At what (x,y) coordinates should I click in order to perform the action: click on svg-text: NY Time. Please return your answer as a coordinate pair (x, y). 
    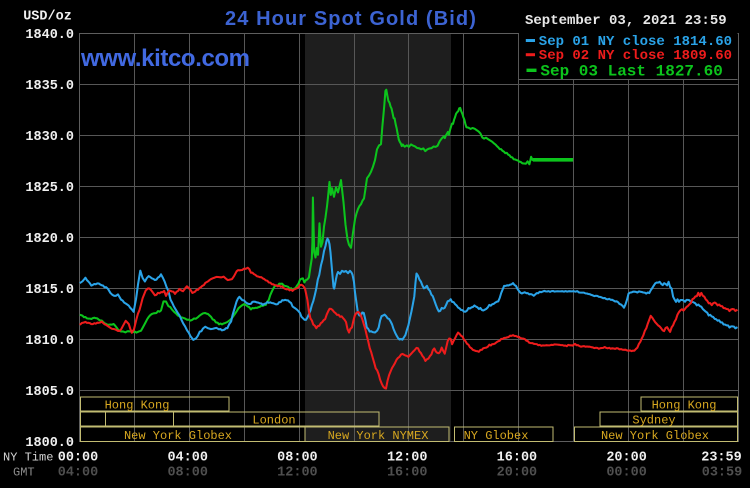
    Looking at the image, I should click on (28, 458).